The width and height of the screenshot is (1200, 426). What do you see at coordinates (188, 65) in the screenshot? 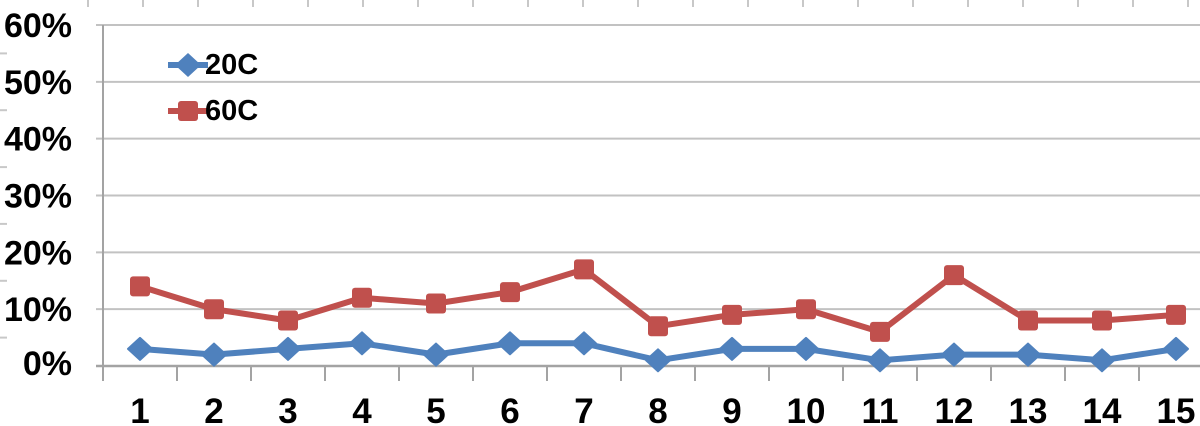
I see `legend-diamond-icon` at bounding box center [188, 65].